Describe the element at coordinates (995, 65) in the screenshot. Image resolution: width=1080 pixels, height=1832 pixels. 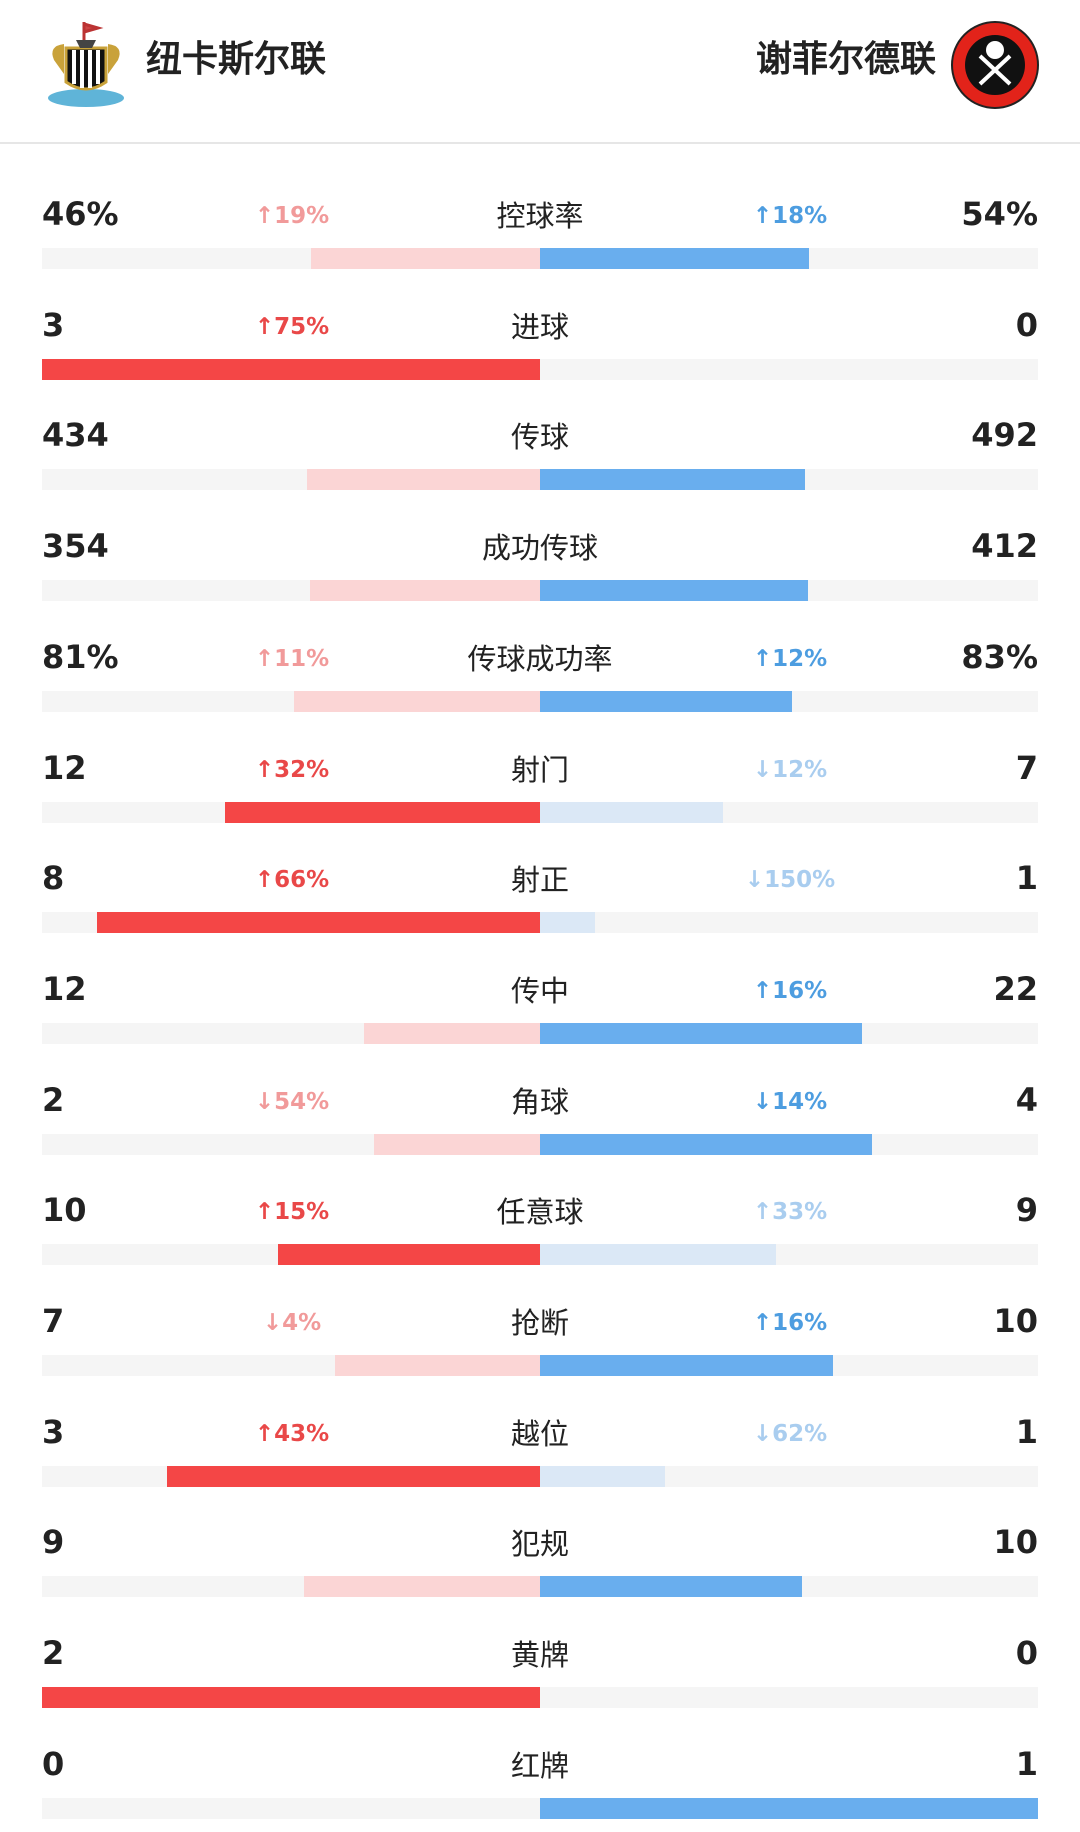
I see `away-logo` at that location.